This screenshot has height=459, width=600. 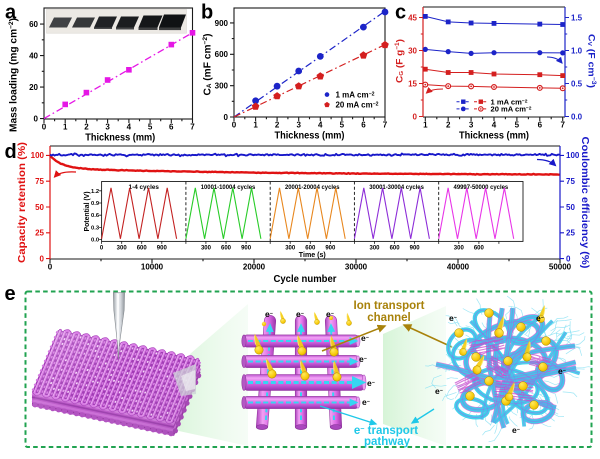 What do you see at coordinates (388, 318) in the screenshot?
I see `svg-text: channel` at bounding box center [388, 318].